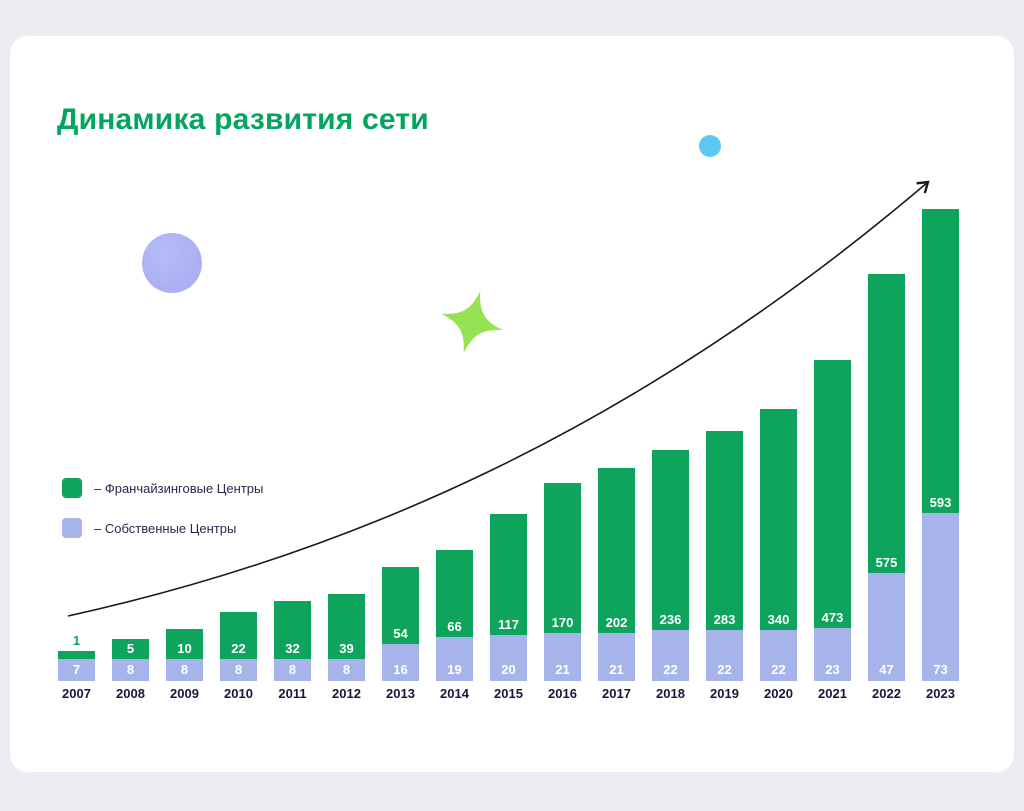 The width and height of the screenshot is (1024, 811). I want to click on bar-2014: 66 19 2014, so click(454, 625).